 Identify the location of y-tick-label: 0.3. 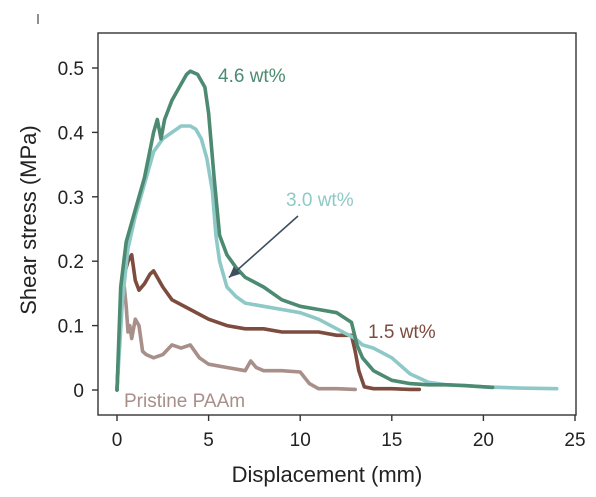
(71, 198).